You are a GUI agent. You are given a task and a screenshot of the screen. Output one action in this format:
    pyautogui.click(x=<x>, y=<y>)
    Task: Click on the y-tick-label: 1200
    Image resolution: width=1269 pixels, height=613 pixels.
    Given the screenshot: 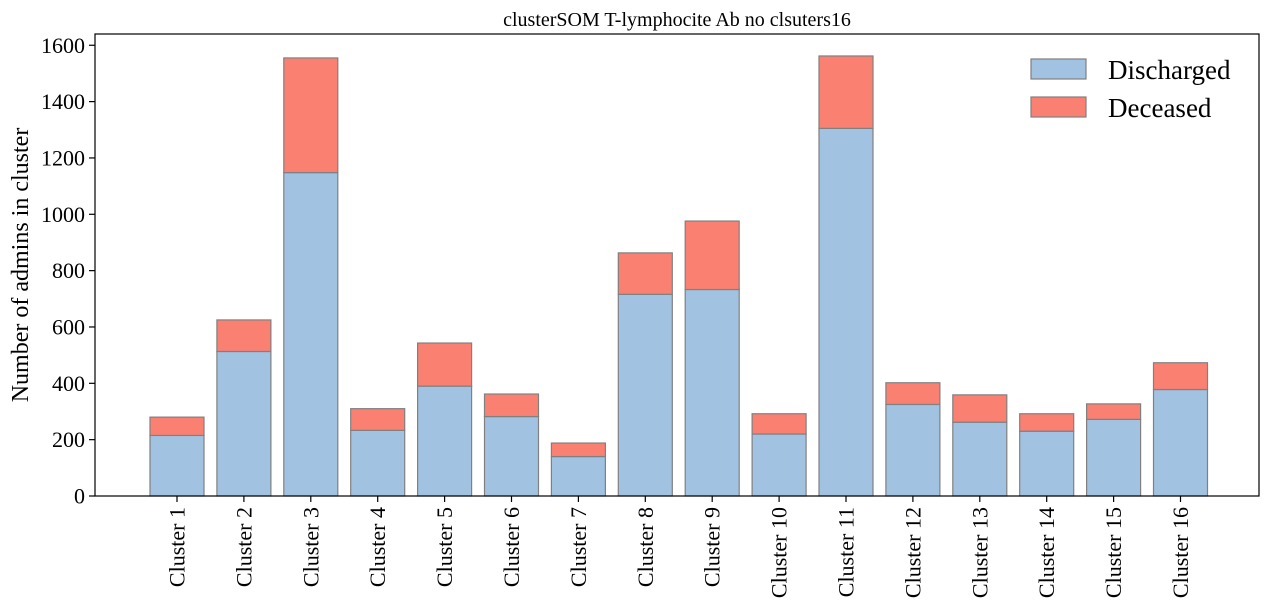 What is the action you would take?
    pyautogui.click(x=63, y=157)
    